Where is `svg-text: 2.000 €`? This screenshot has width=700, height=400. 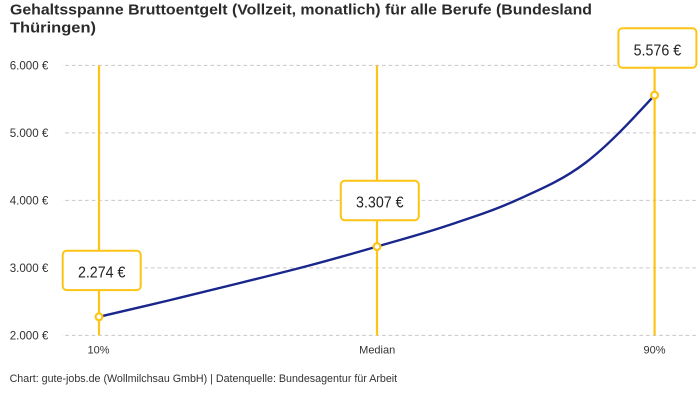
svg-text: 2.000 € is located at coordinates (29, 335).